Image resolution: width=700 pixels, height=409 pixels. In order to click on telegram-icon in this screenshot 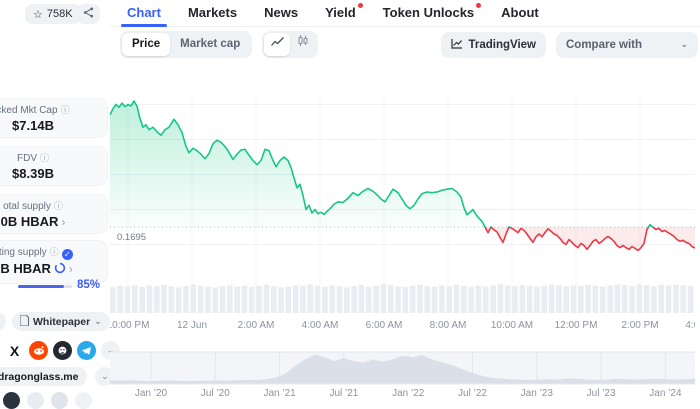, I will do `click(86, 350)`.